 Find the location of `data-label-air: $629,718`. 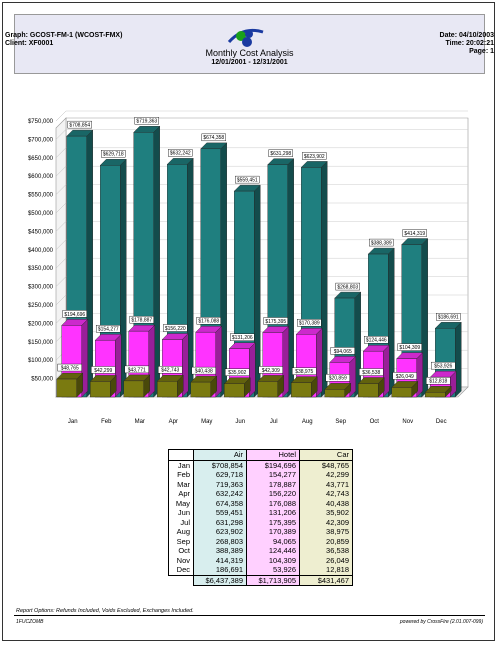

data-label-air: $629,718 is located at coordinates (113, 155).